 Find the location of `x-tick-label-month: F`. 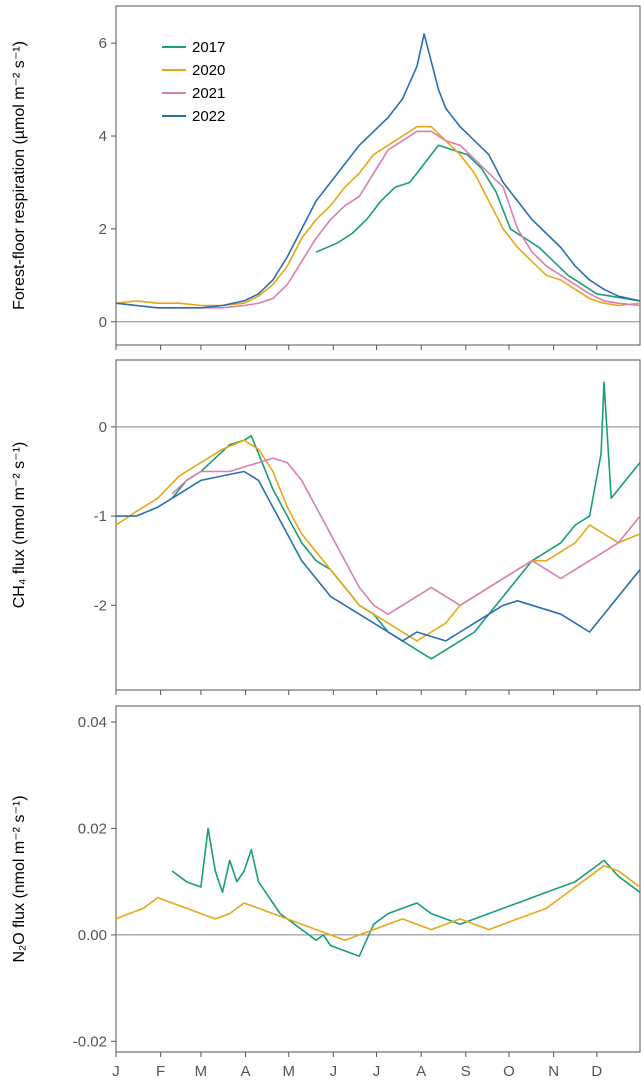

x-tick-label-month: F is located at coordinates (160, 1071).